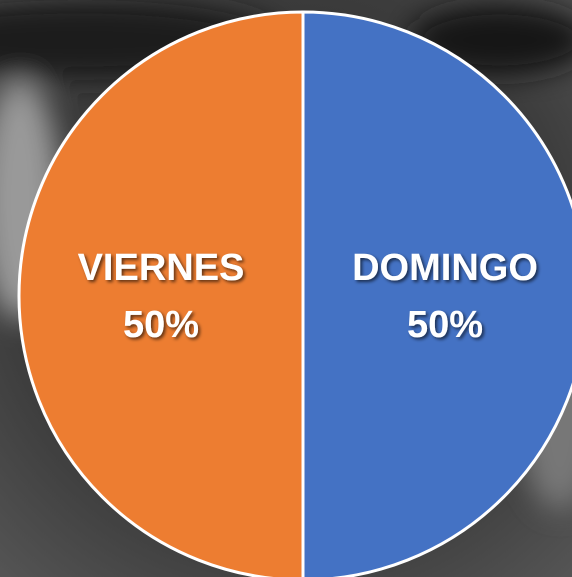 Image resolution: width=572 pixels, height=577 pixels. I want to click on slice-category-label: VIERNES, so click(161, 268).